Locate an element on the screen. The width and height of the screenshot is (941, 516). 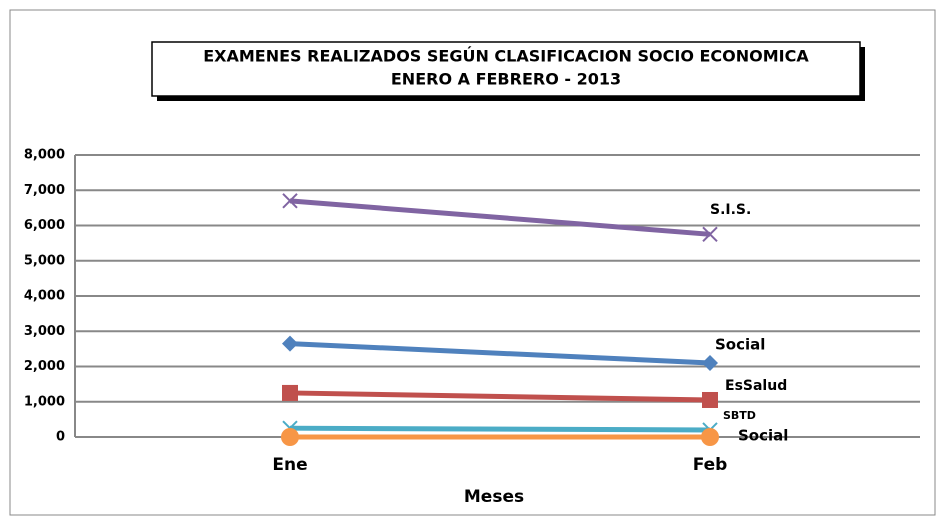
series-label: EsSalud is located at coordinates (756, 386).